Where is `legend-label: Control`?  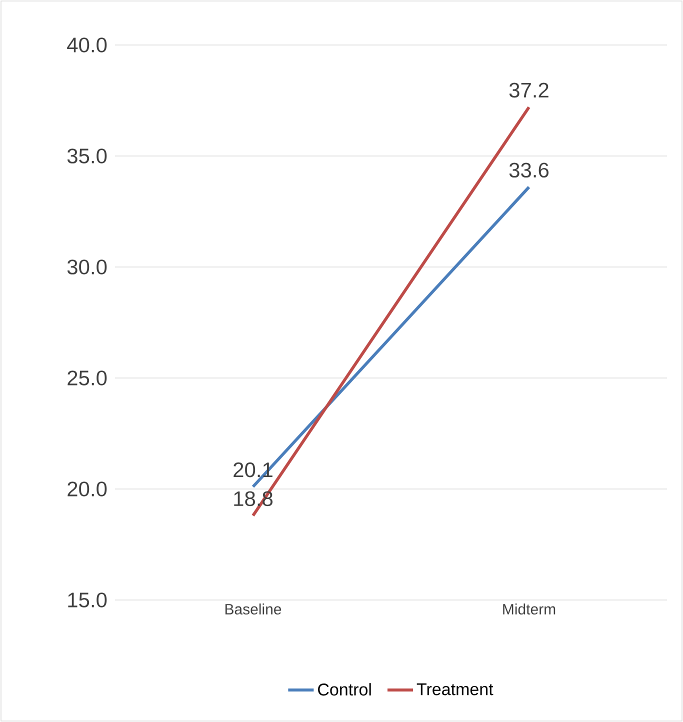 legend-label: Control is located at coordinates (344, 689).